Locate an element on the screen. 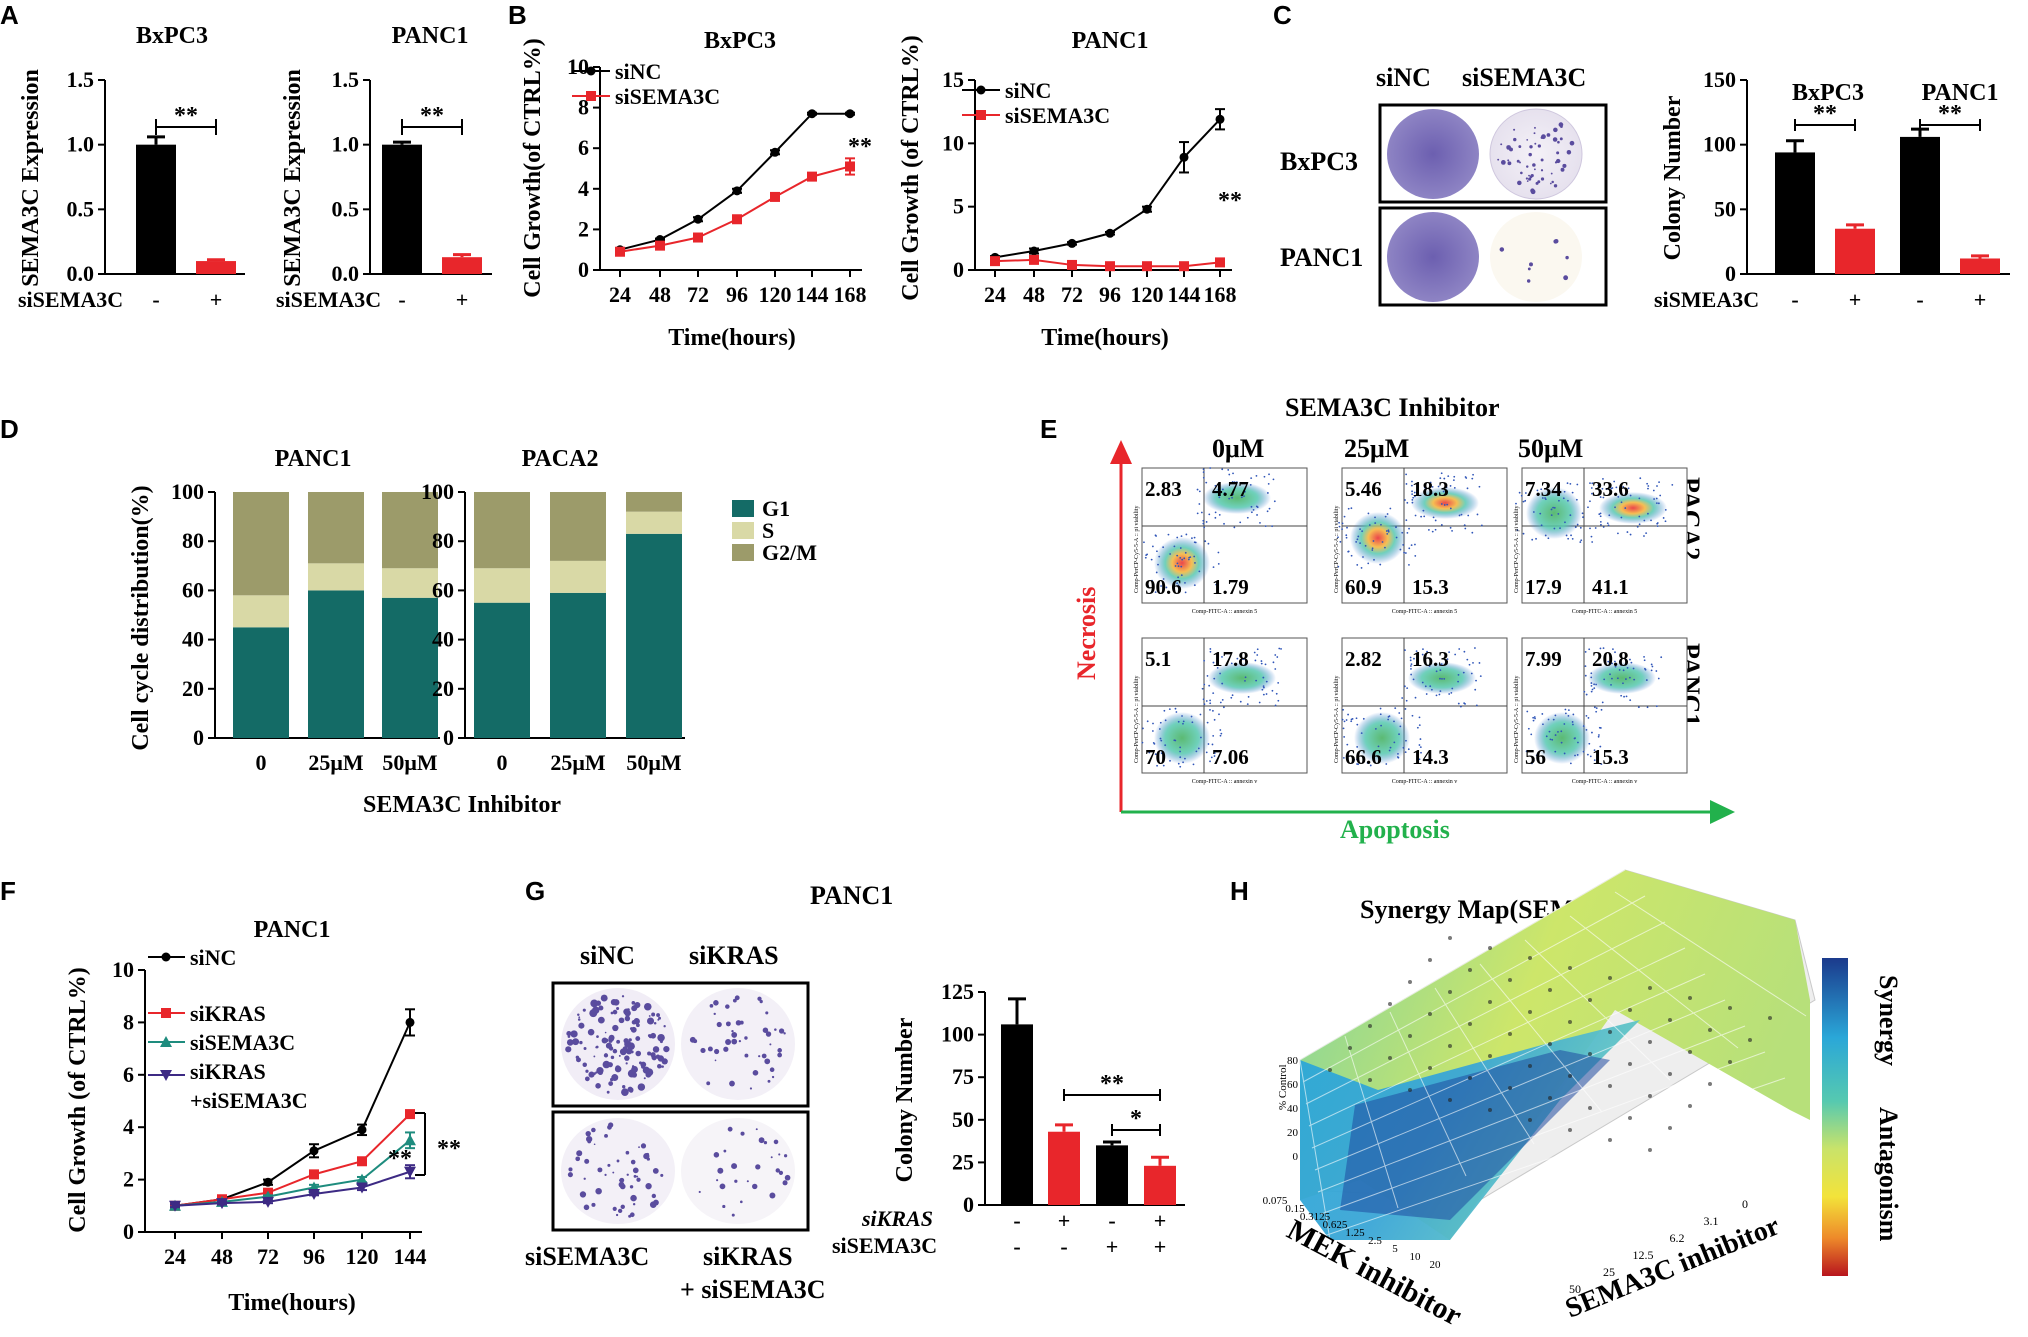 Image resolution: width=2028 pixels, height=1337 pixels. x-tick-label: 25μM is located at coordinates (335, 762).